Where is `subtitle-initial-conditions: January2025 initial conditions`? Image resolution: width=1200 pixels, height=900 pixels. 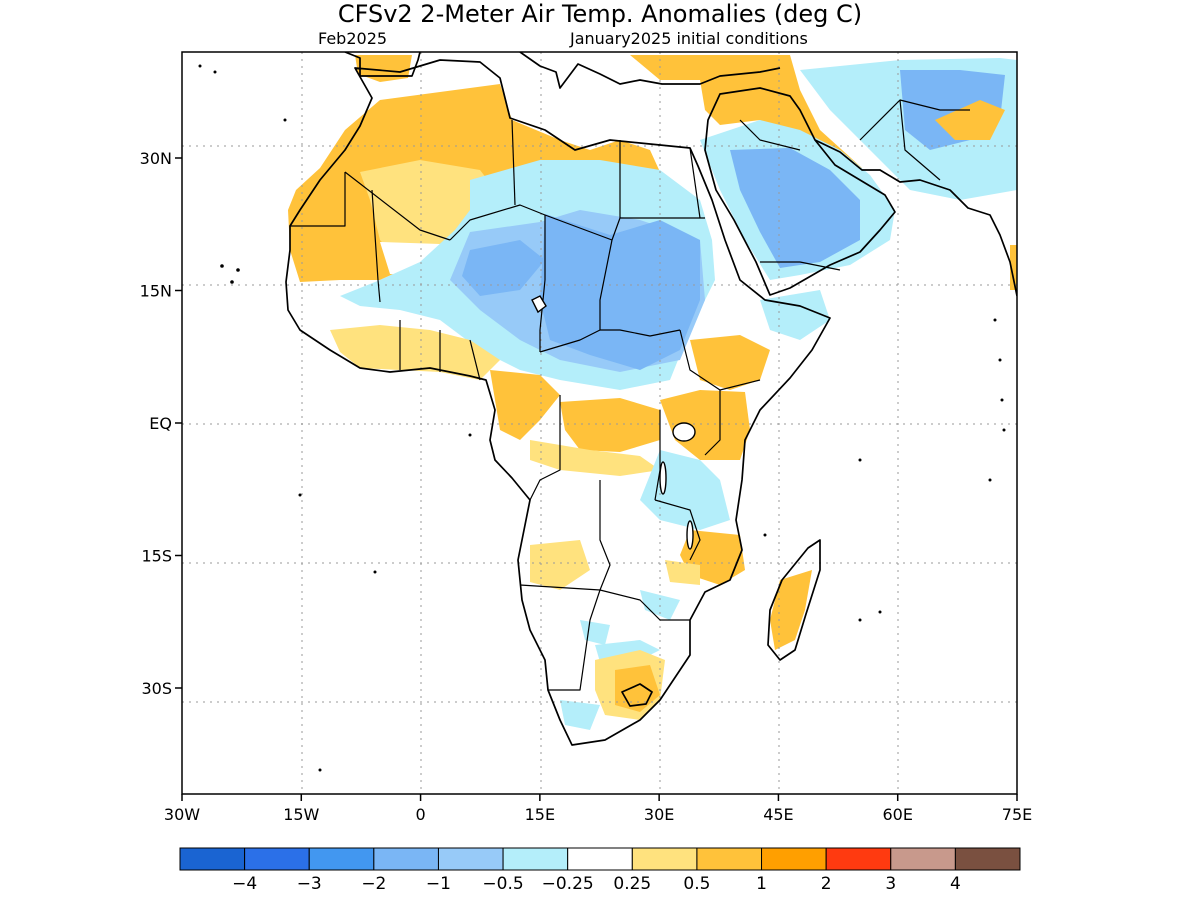
subtitle-initial-conditions: January2025 initial conditions is located at coordinates (688, 38).